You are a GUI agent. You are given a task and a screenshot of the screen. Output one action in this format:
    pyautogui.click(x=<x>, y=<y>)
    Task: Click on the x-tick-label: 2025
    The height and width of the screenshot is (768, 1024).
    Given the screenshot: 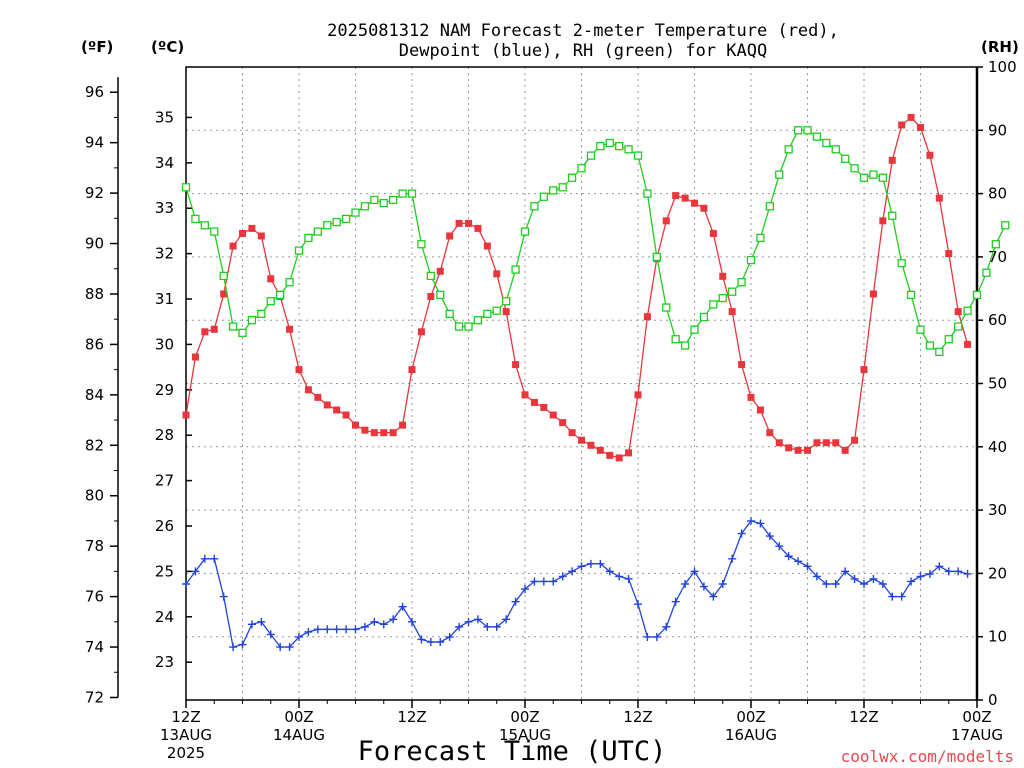 What is the action you would take?
    pyautogui.click(x=186, y=753)
    